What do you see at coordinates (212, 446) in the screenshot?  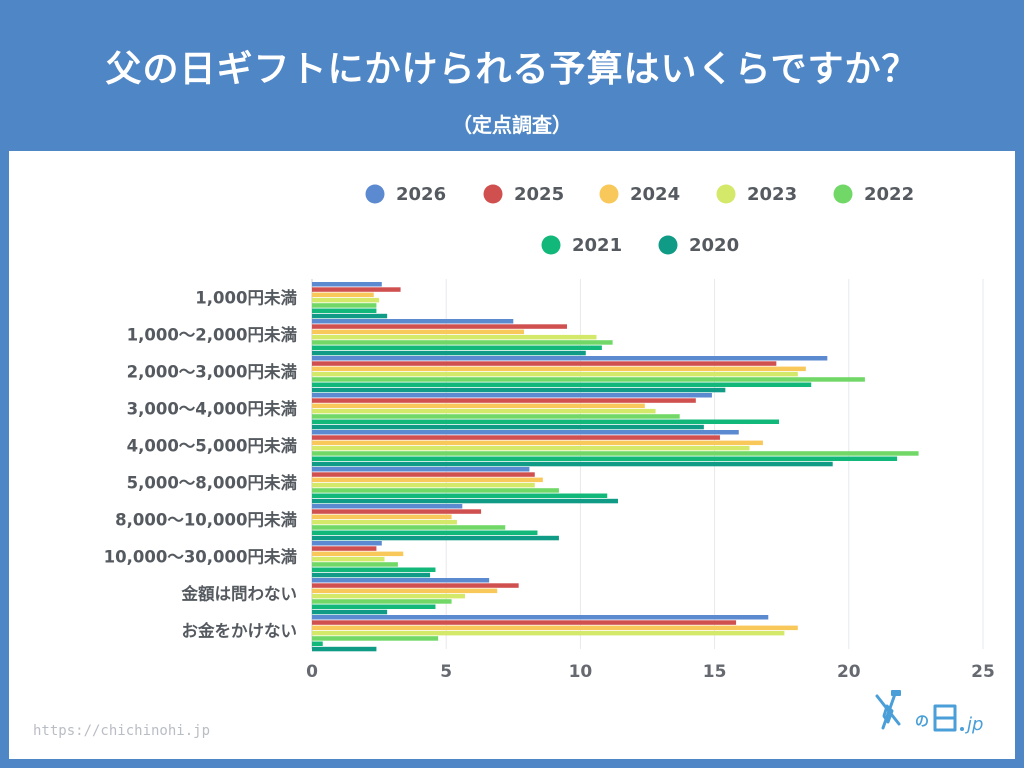 I see `category-label: 4,000～5,000円未満` at bounding box center [212, 446].